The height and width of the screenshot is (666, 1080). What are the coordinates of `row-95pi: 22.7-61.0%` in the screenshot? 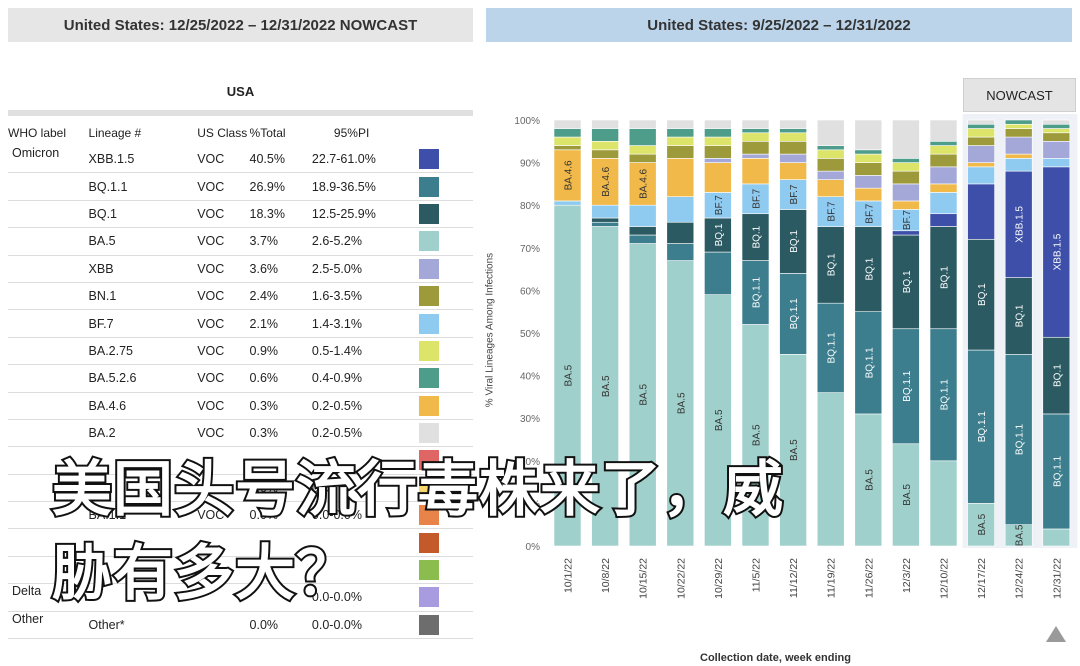 It's located at (362, 160).